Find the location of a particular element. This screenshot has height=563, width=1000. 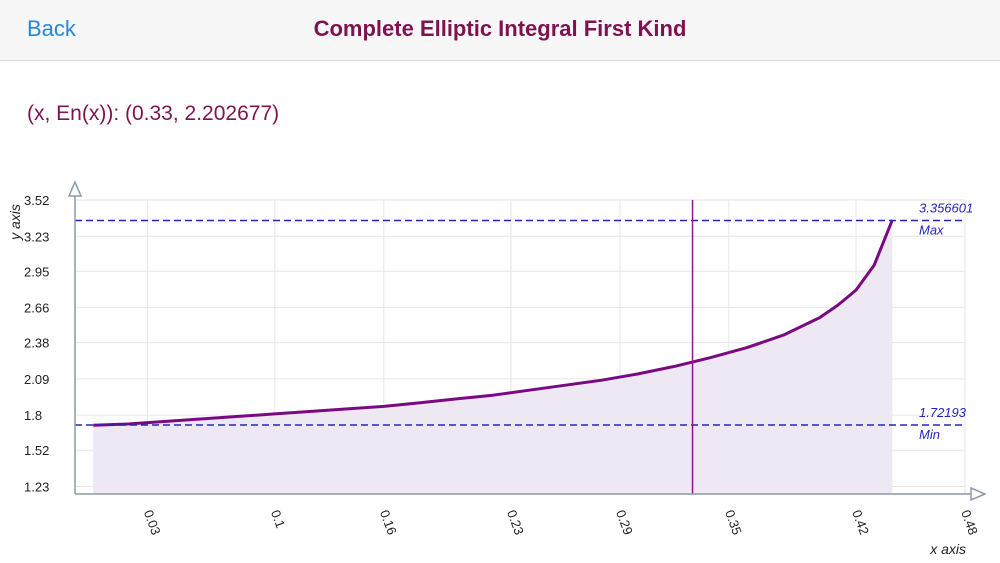

x-tick-label: 0.1 is located at coordinates (278, 519).